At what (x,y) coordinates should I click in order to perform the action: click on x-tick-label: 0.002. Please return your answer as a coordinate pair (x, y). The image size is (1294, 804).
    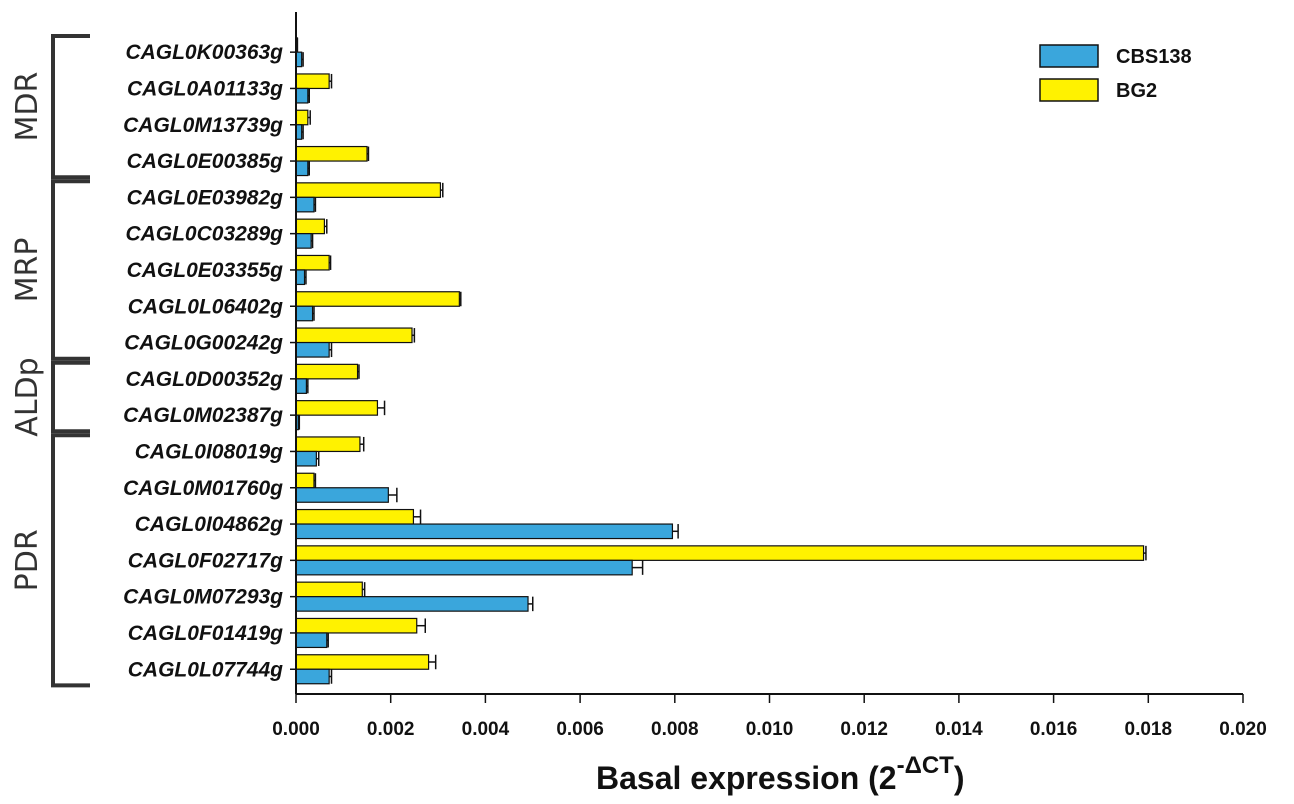
    Looking at the image, I should click on (391, 729).